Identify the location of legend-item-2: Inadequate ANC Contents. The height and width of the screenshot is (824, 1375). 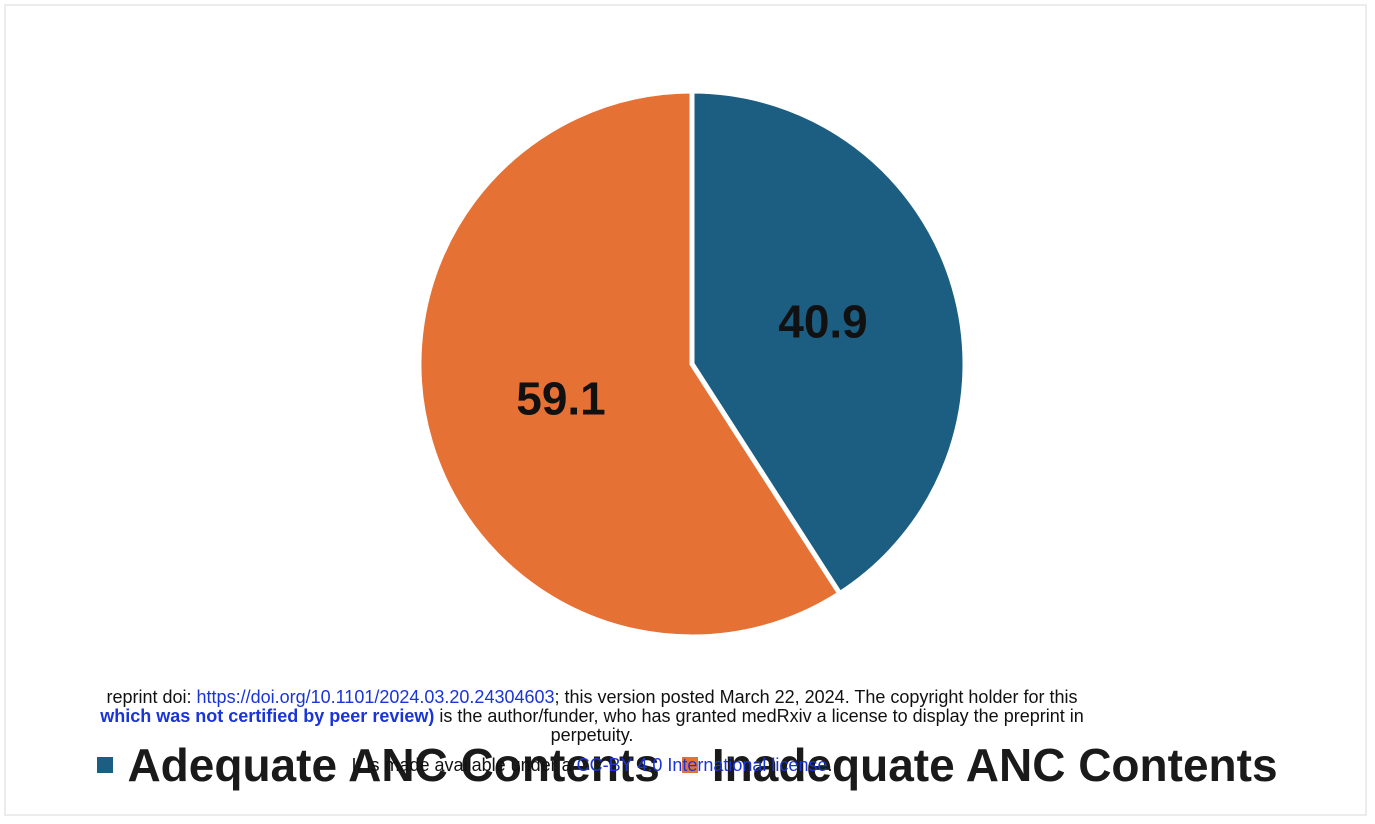
(979, 765).